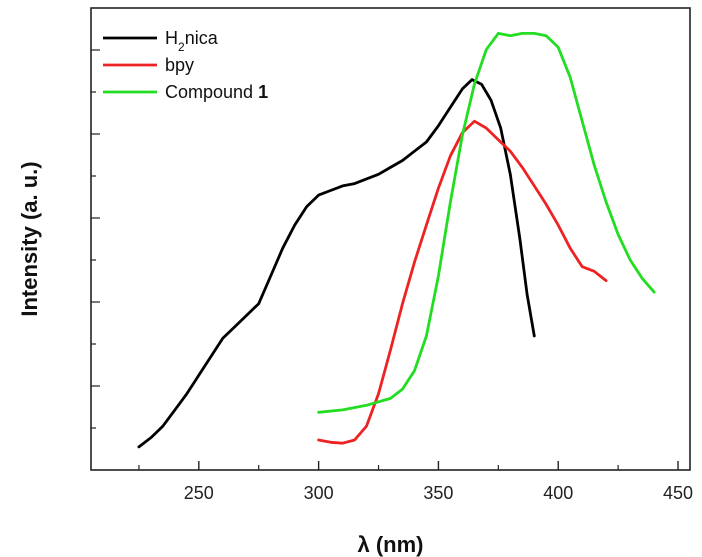 This screenshot has height=557, width=702. I want to click on x-tick-label: 250, so click(199, 493).